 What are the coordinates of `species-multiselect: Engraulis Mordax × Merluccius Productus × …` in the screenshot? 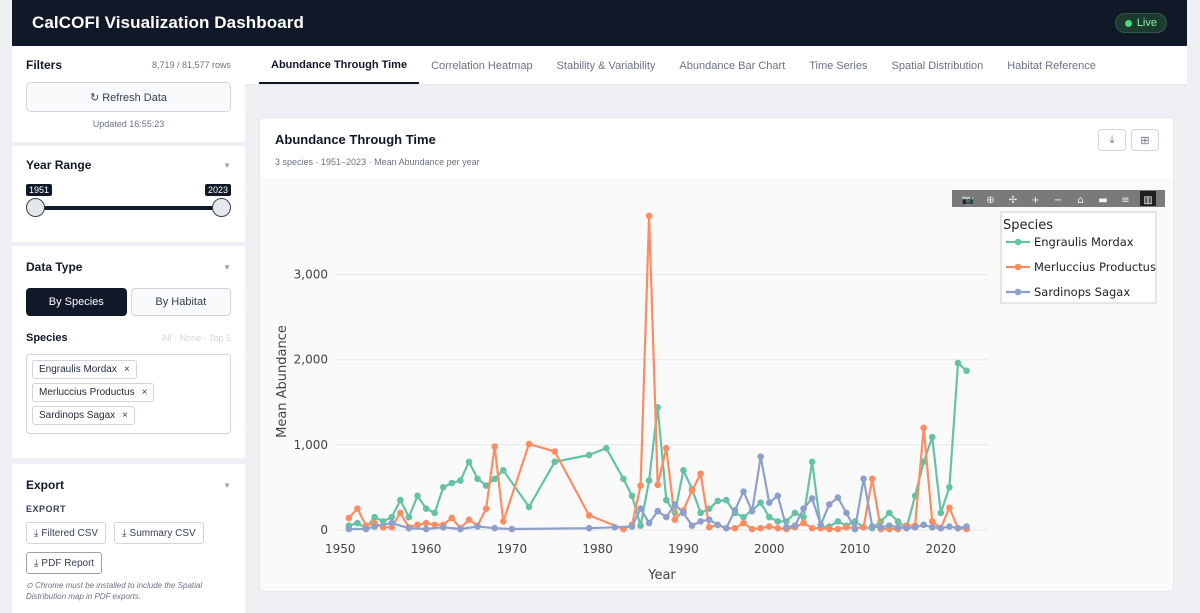 It's located at (128, 394).